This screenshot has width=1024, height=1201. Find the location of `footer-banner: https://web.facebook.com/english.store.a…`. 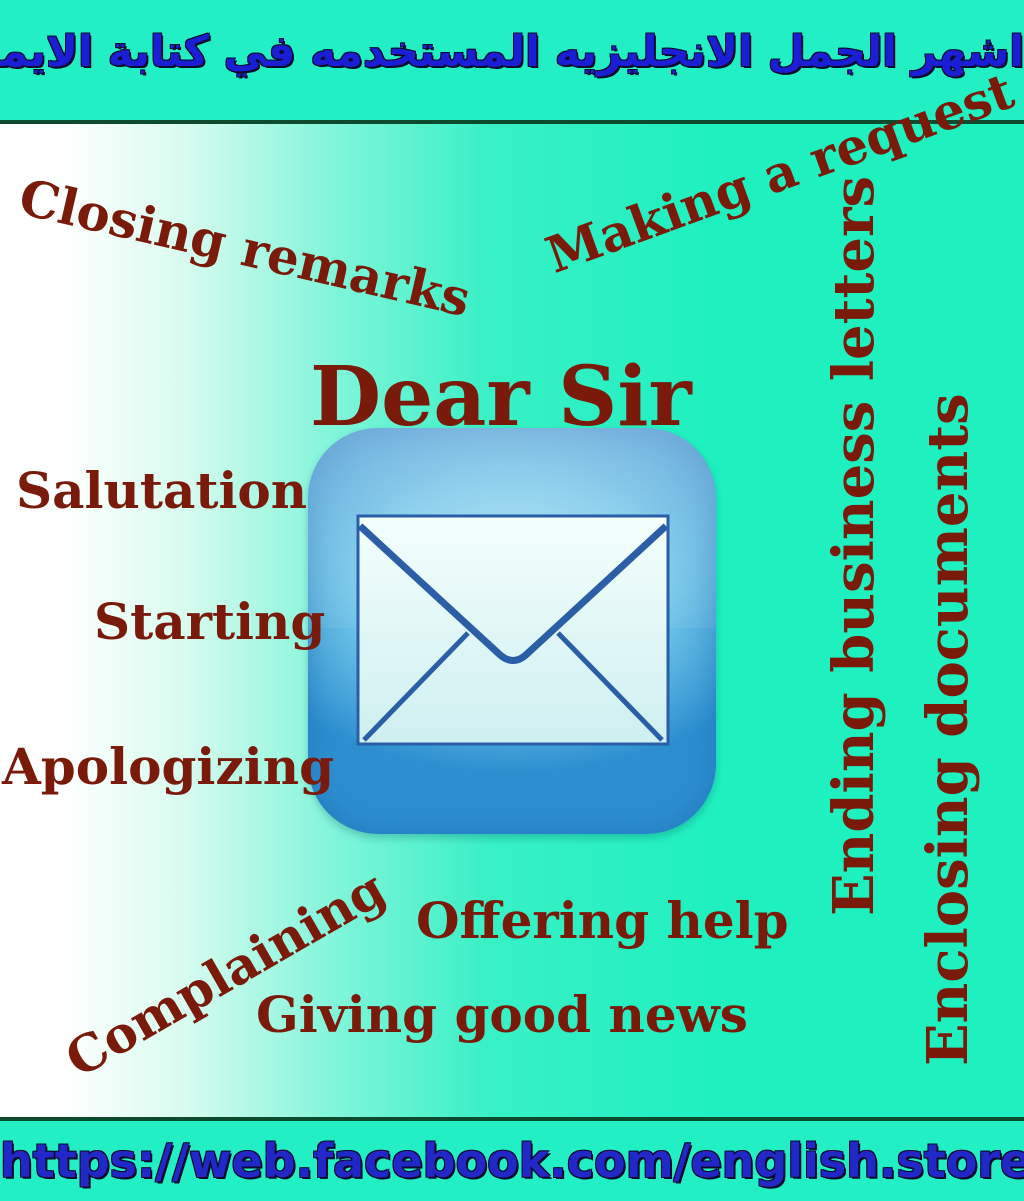

footer-banner: https://web.facebook.com/english.store.a… is located at coordinates (512, 1159).